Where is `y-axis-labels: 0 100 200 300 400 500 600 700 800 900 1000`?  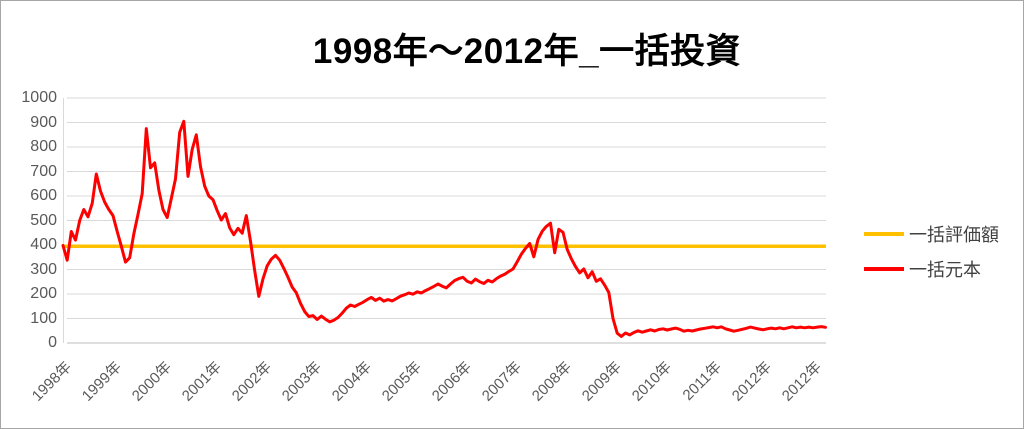
y-axis-labels: 0 100 200 300 400 500 600 700 800 900 1000 is located at coordinates (29, 220).